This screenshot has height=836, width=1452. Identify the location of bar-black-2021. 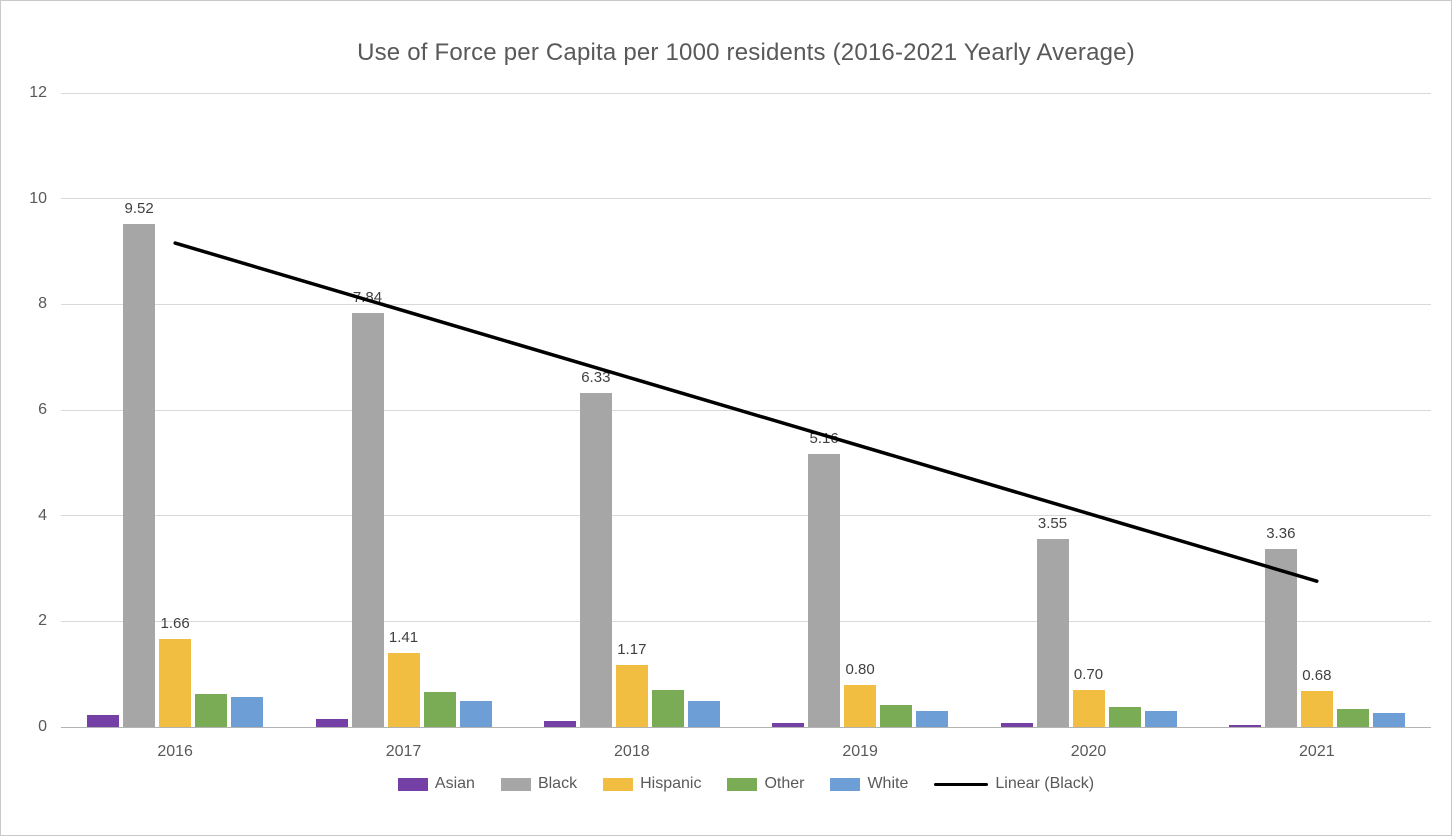
(1280, 638).